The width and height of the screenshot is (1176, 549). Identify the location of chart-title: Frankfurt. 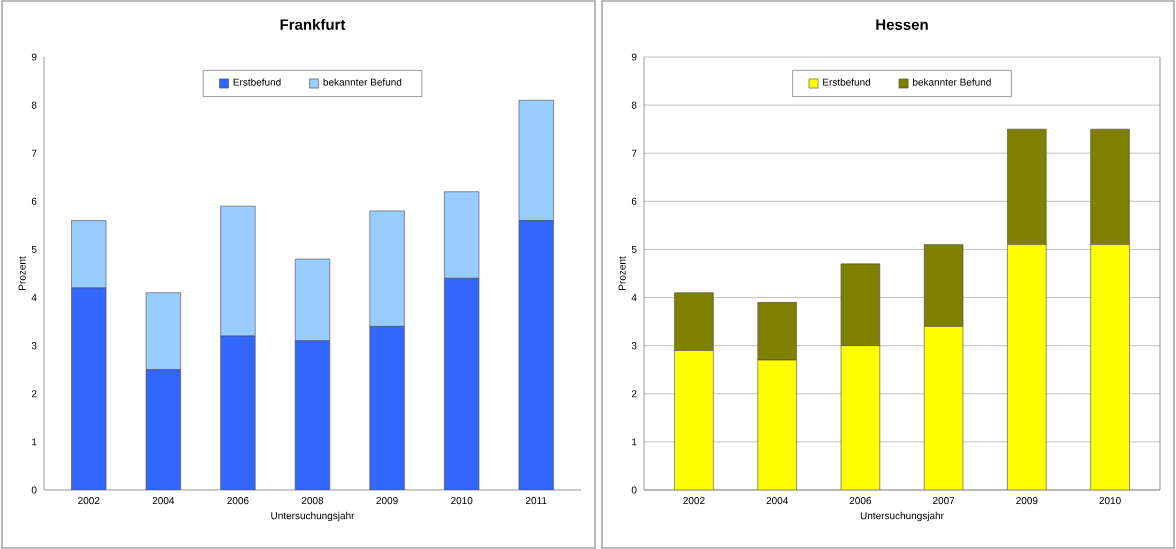
(313, 24).